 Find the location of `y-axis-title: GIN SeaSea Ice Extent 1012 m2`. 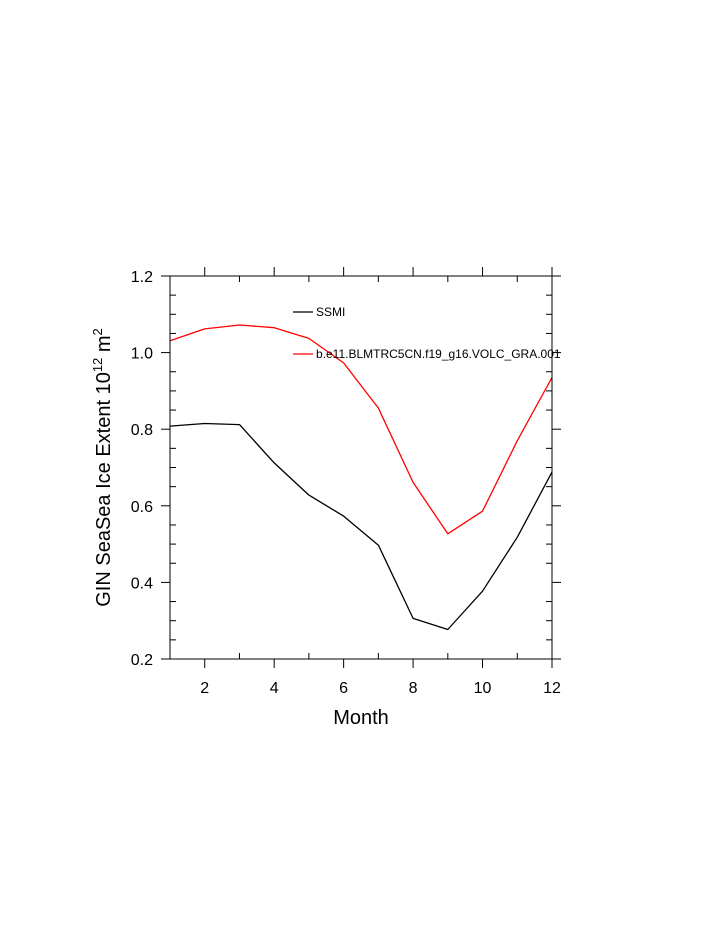

y-axis-title: GIN SeaSea Ice Extent 1012 m2 is located at coordinates (102, 467).